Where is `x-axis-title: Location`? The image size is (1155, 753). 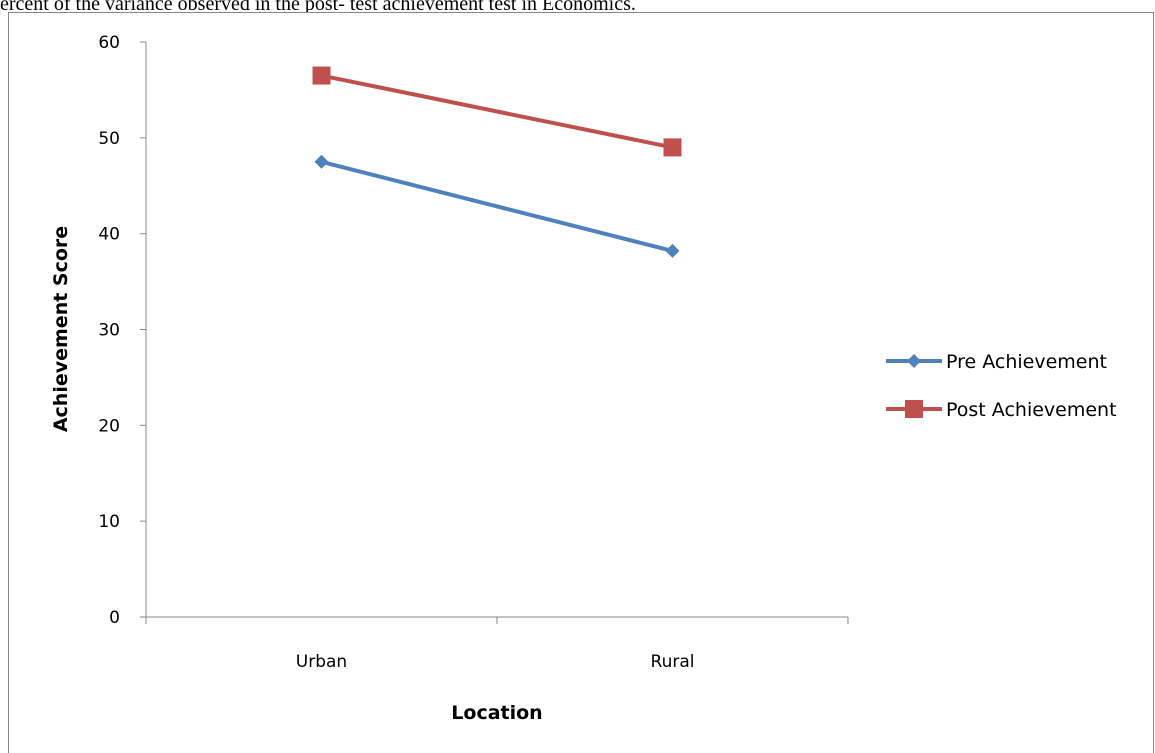 x-axis-title: Location is located at coordinates (496, 713).